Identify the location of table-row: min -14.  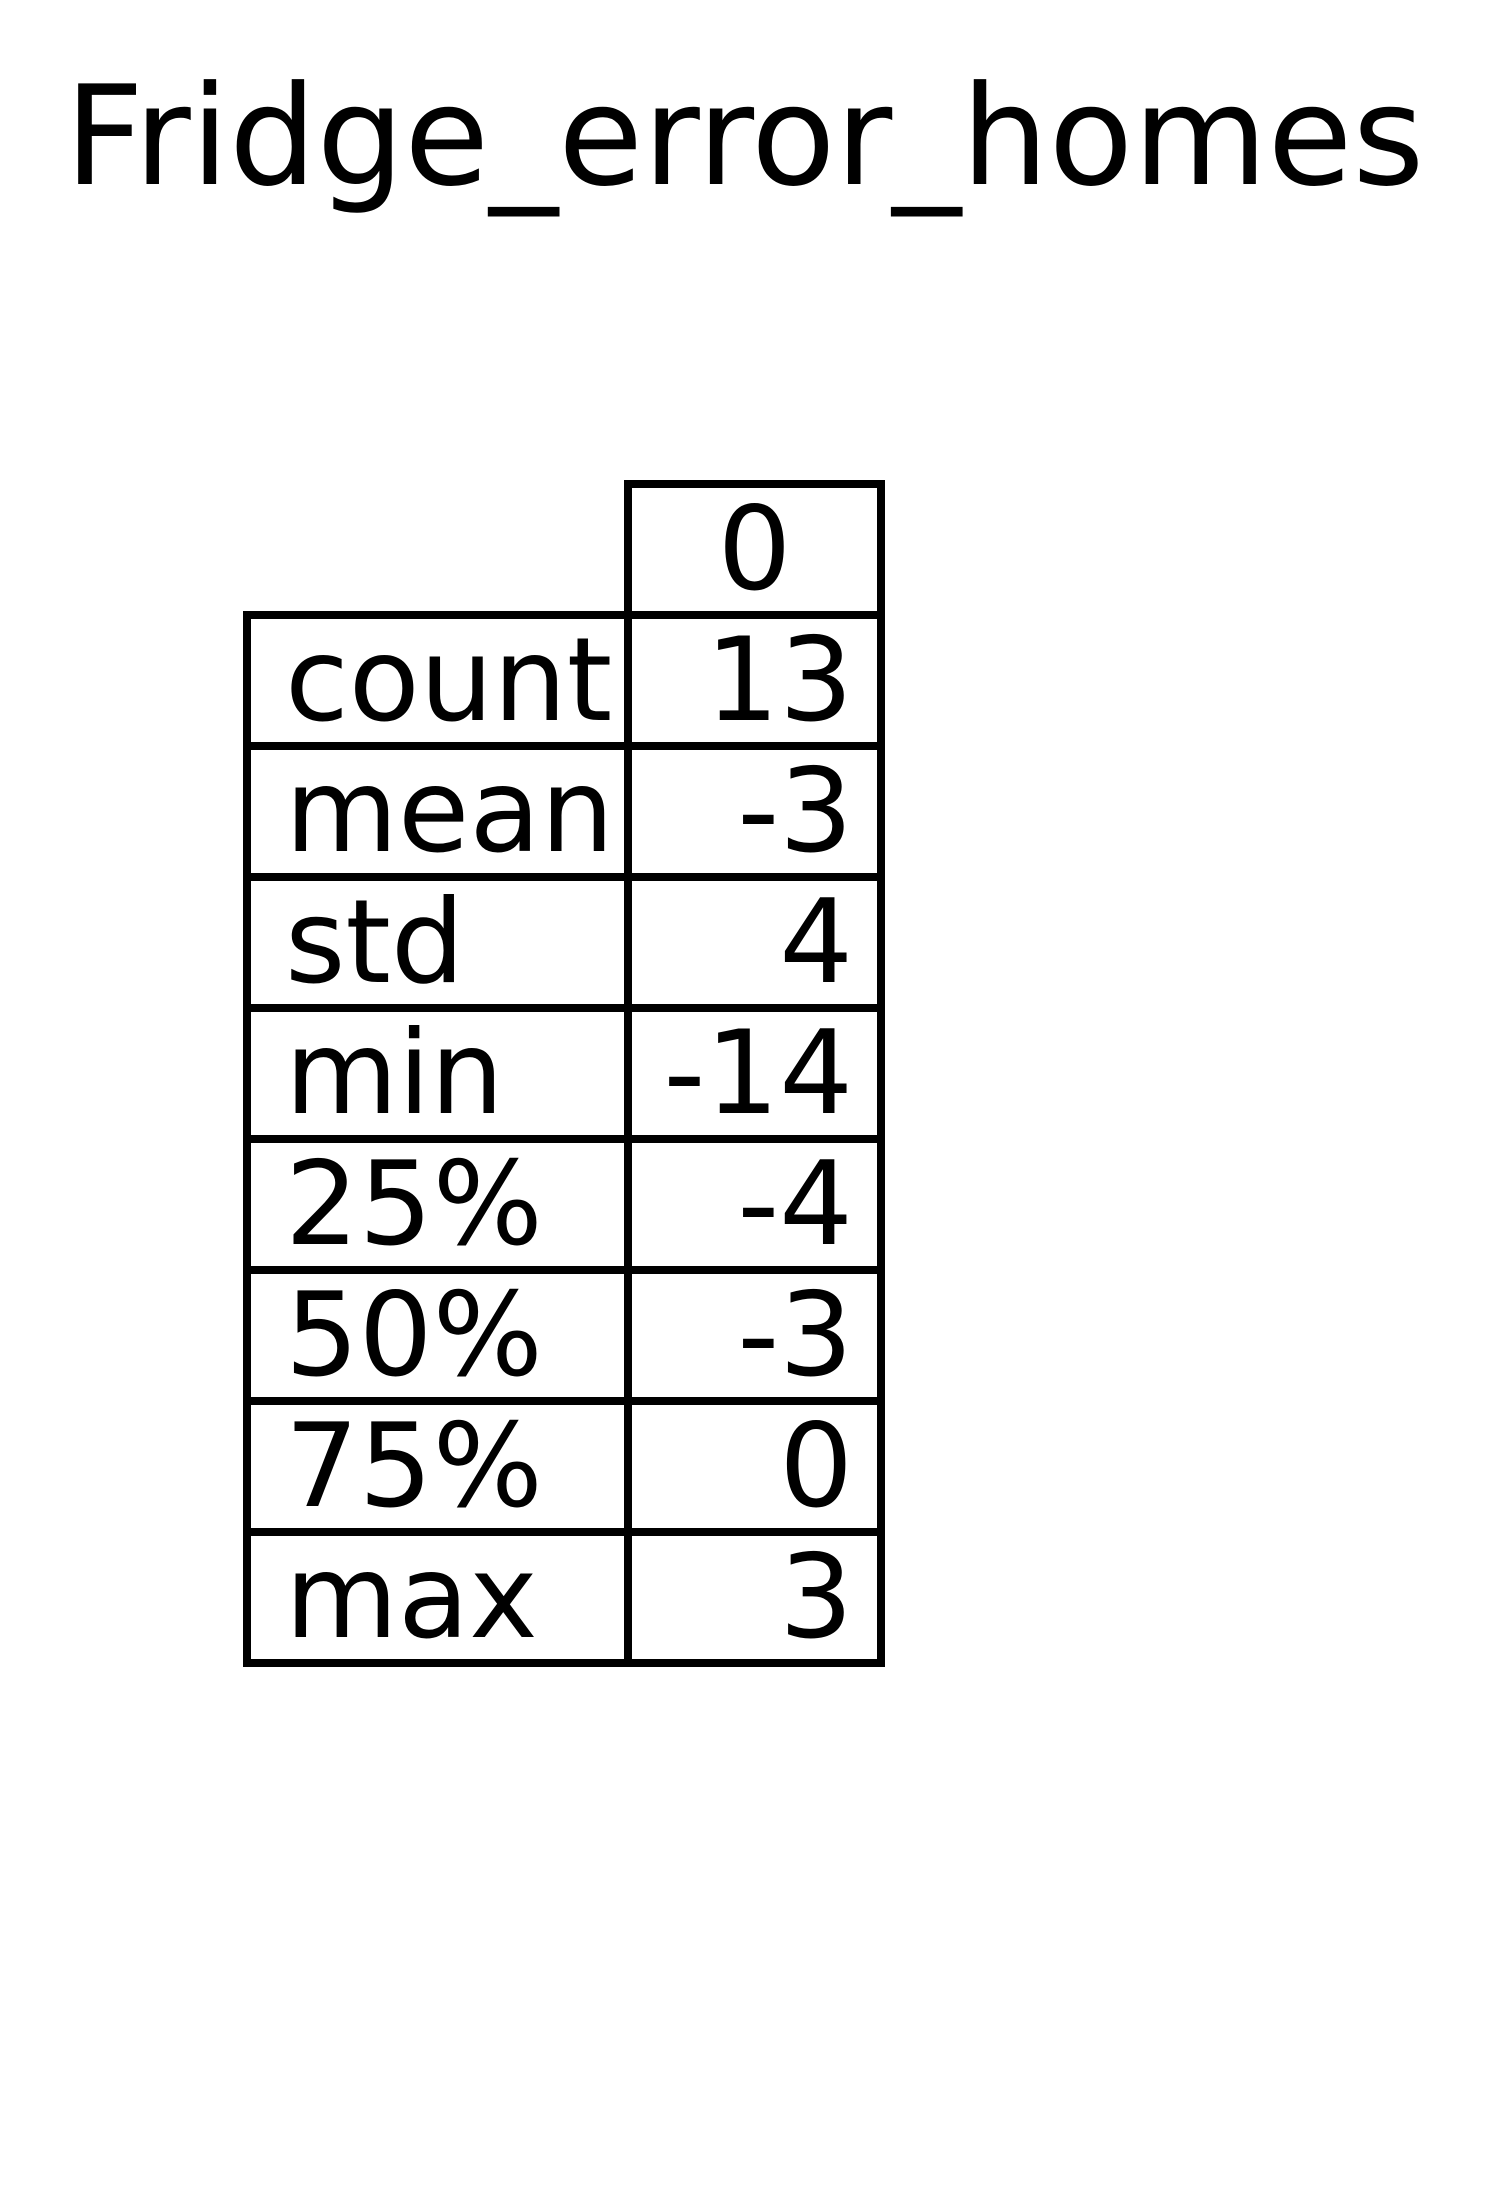
(564, 1073).